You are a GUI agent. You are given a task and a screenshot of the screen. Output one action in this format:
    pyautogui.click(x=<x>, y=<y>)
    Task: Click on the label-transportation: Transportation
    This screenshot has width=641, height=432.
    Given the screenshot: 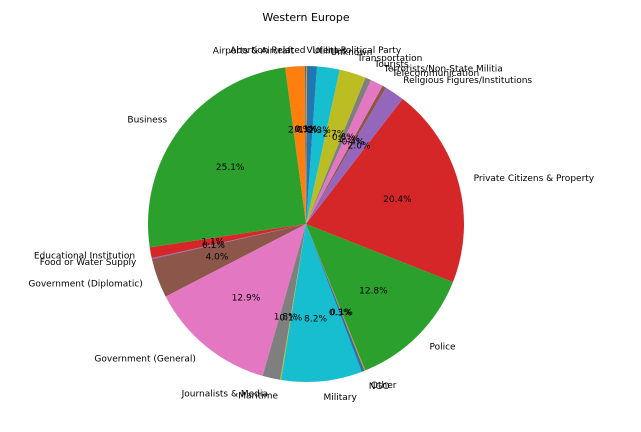 What is the action you would take?
    pyautogui.click(x=389, y=59)
    